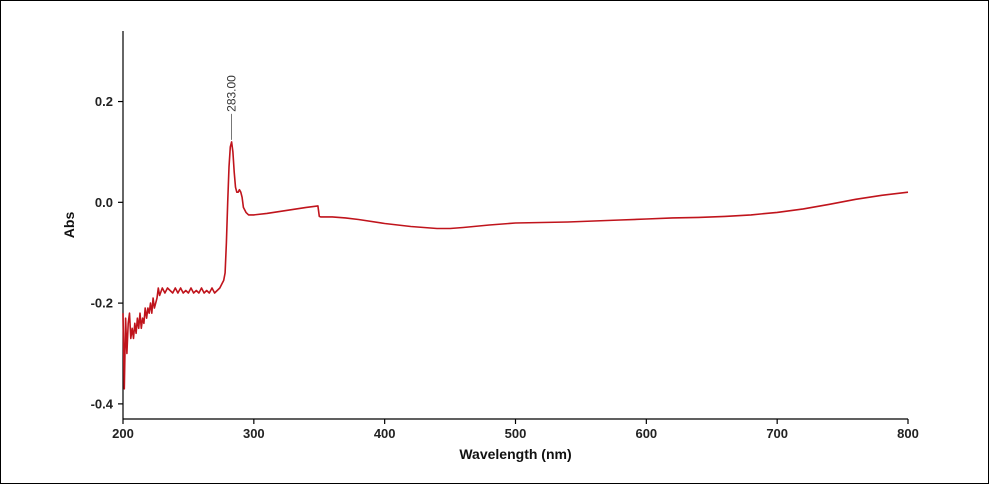 The width and height of the screenshot is (989, 484). What do you see at coordinates (908, 433) in the screenshot?
I see `x-tick-label: 800` at bounding box center [908, 433].